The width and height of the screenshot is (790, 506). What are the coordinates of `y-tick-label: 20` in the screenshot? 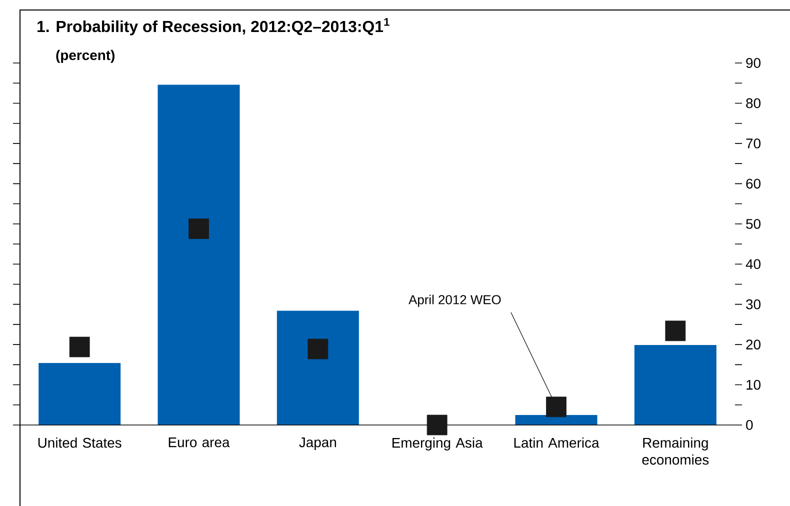 It's located at (753, 345).